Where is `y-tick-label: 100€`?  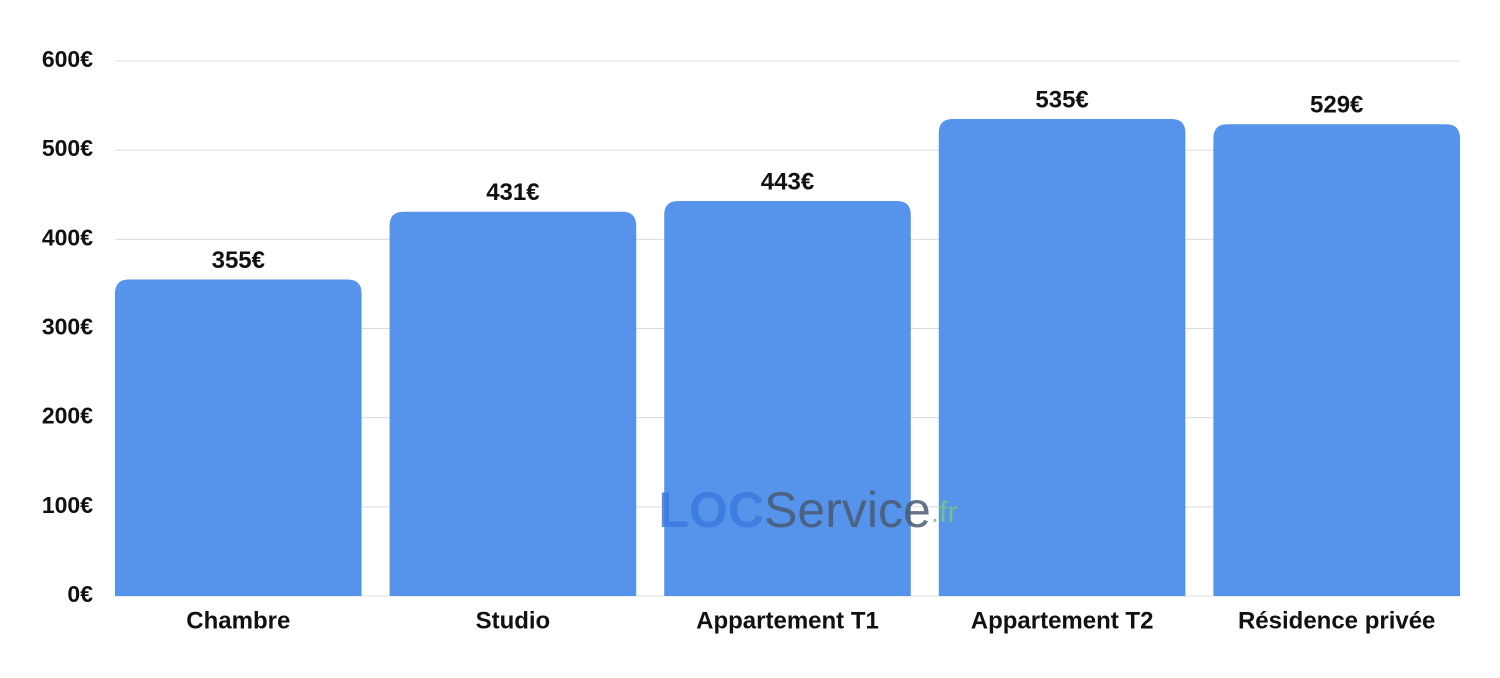 y-tick-label: 100€ is located at coordinates (67, 505).